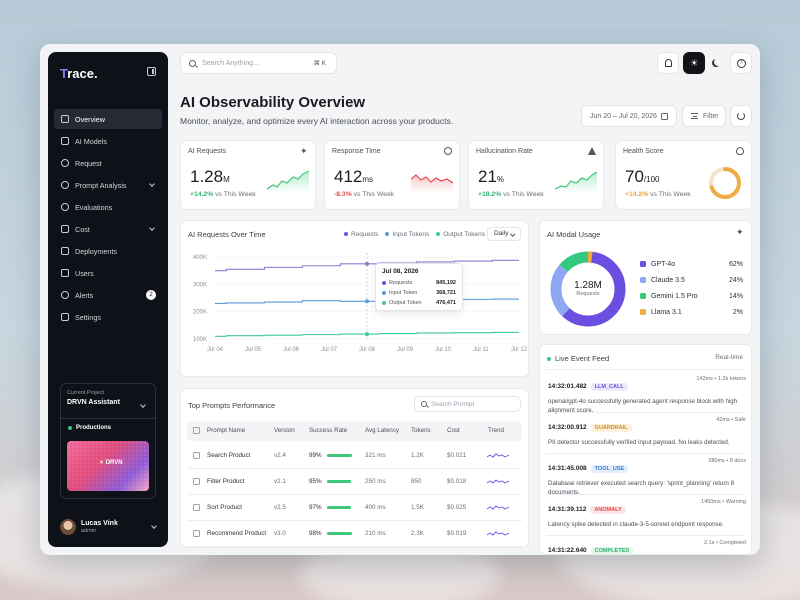 This screenshot has height=600, width=800. Describe the element at coordinates (375, 507) in the screenshot. I see `avg-latency: 400 ms` at that location.